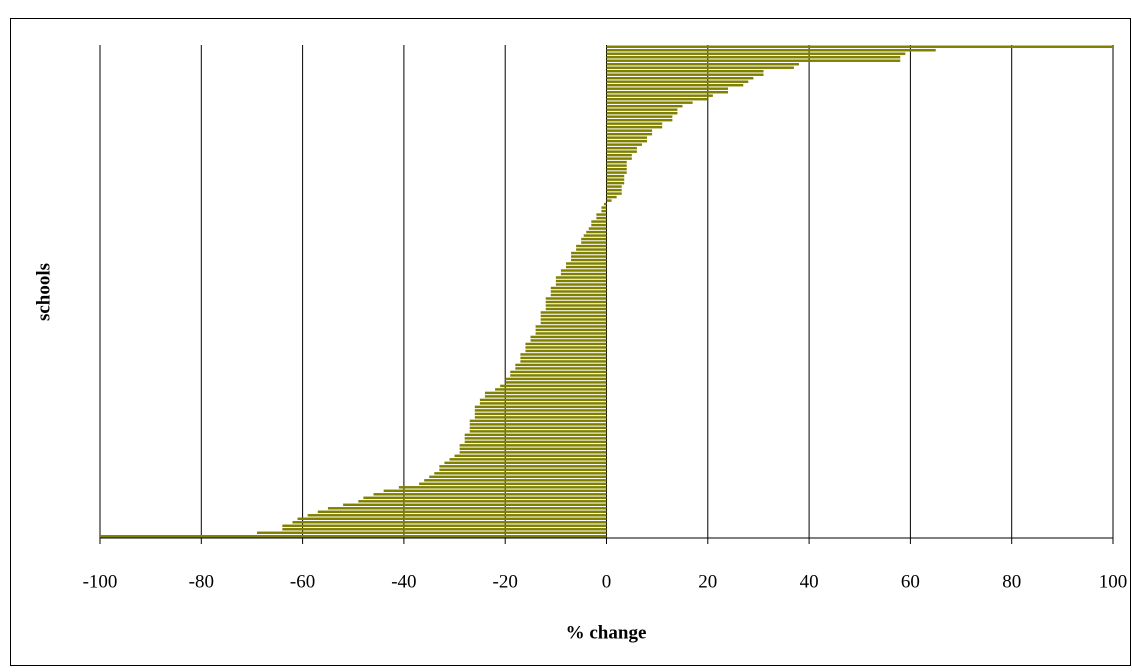 The height and width of the screenshot is (672, 1132). I want to click on y-axis-title: schools, so click(43, 292).